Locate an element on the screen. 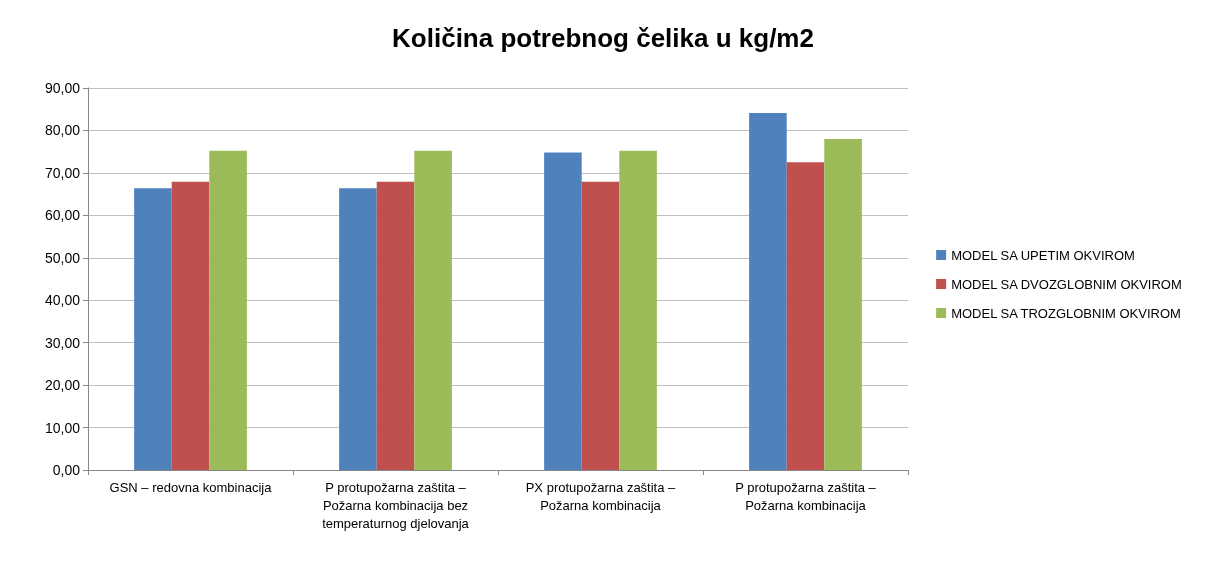  x-tick-label: PX protupožarna zaštita – Požarna kombinacija is located at coordinates (601, 496).